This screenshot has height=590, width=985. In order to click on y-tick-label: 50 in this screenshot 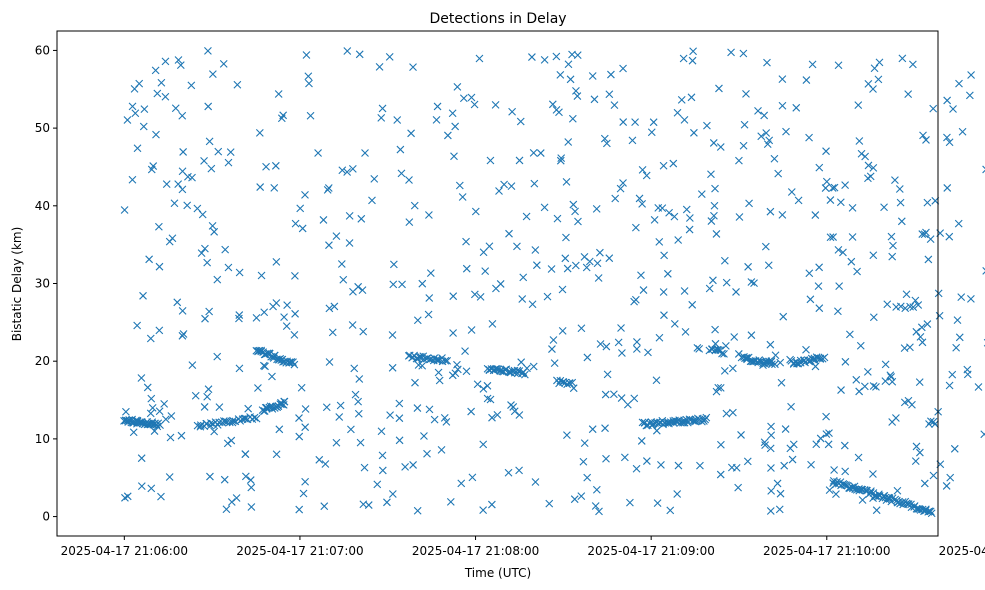, I will do `click(42, 128)`.